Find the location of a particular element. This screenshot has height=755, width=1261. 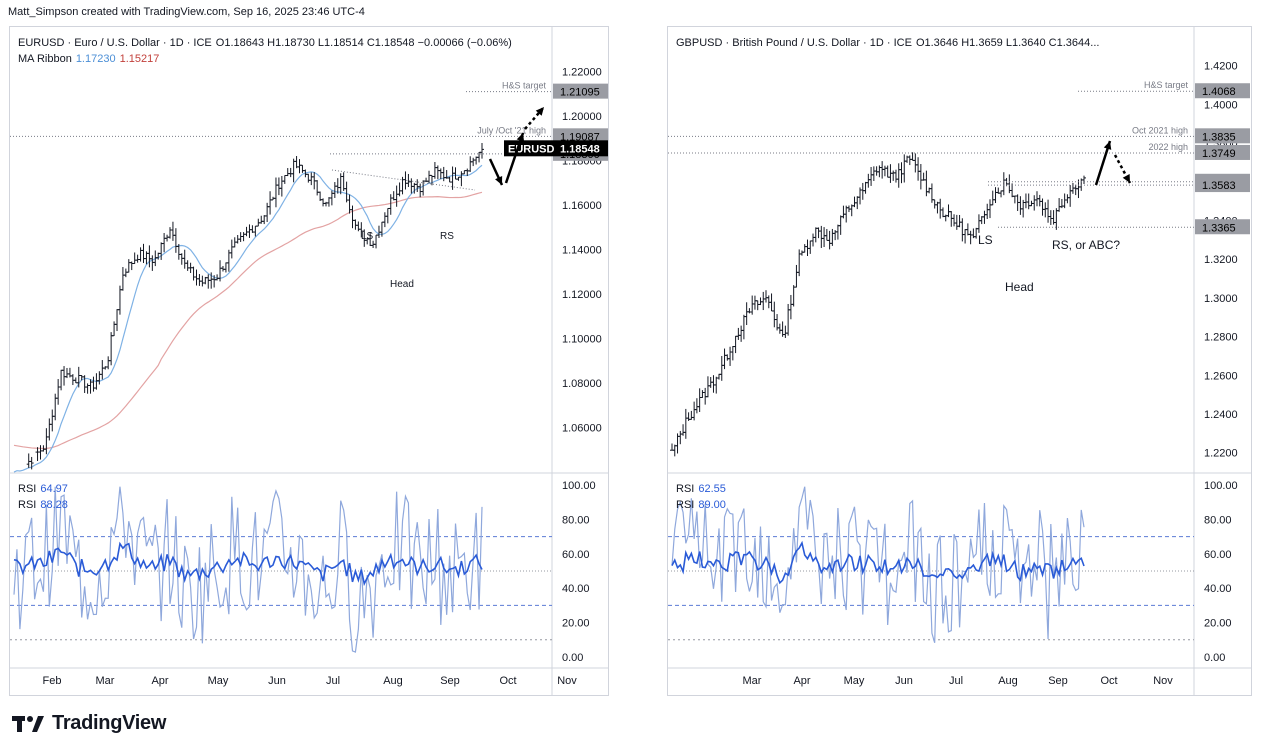

tradingview-logo: TradingView is located at coordinates (89, 723).